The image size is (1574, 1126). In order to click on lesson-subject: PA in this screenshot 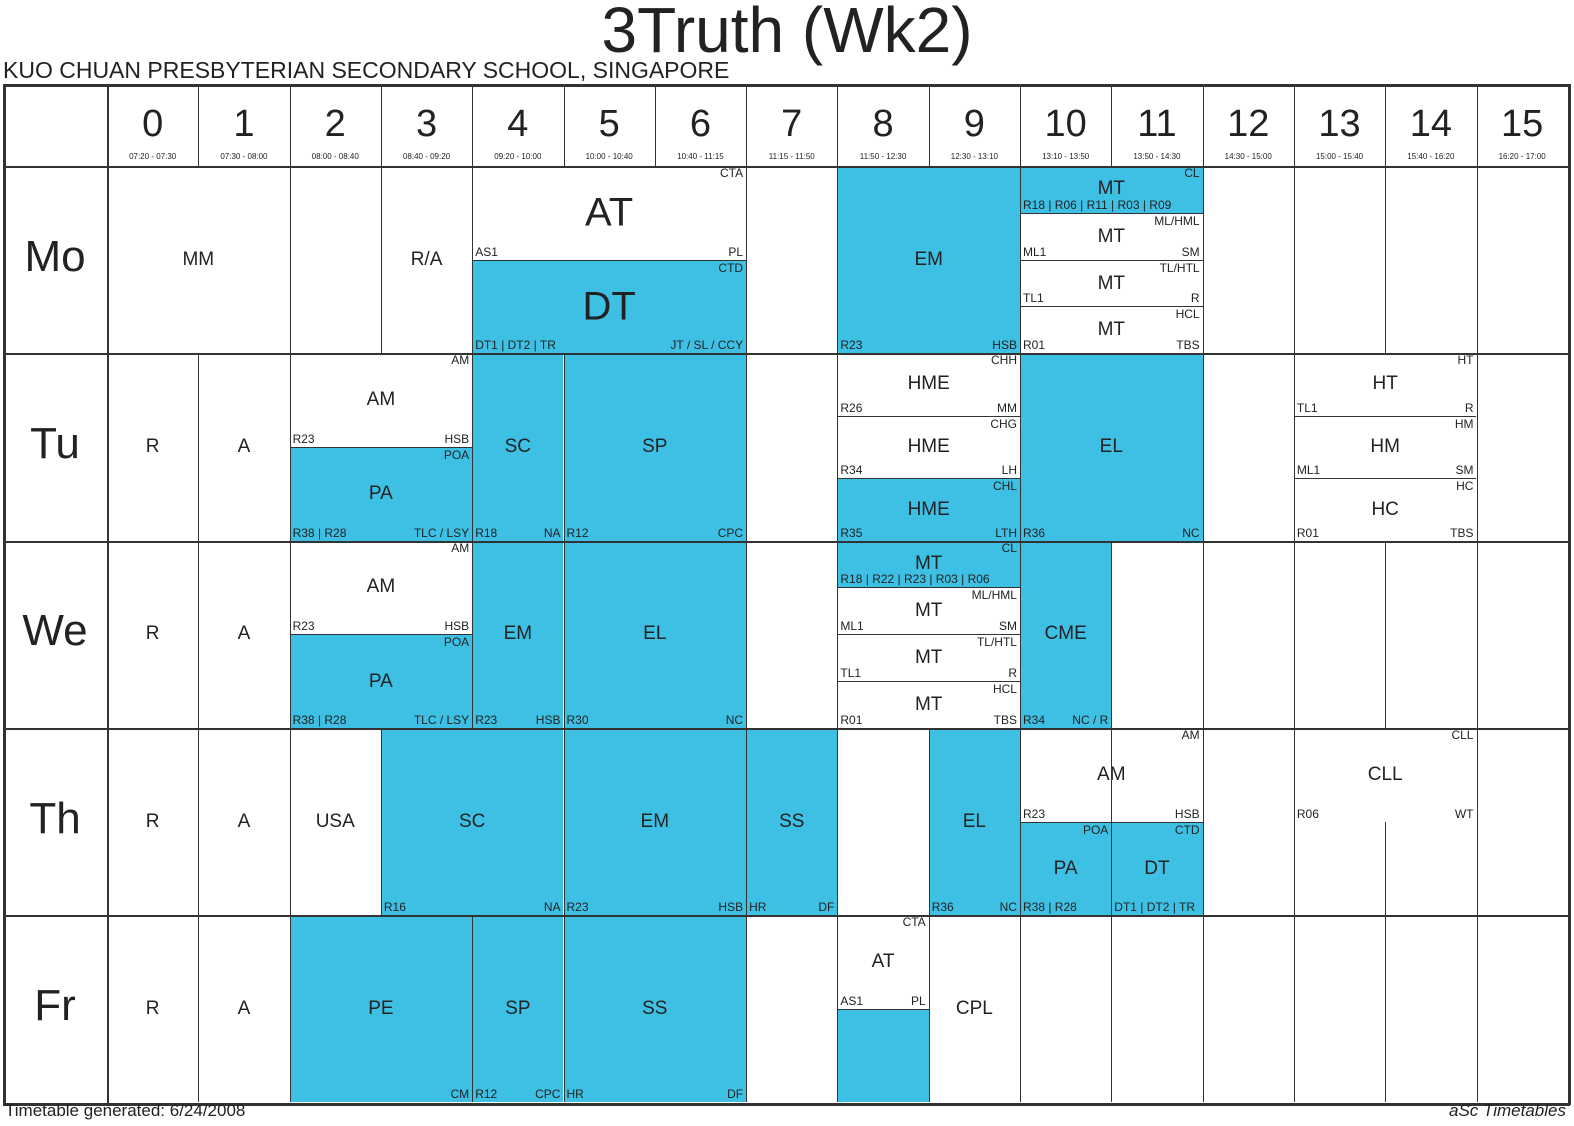, I will do `click(1065, 868)`.